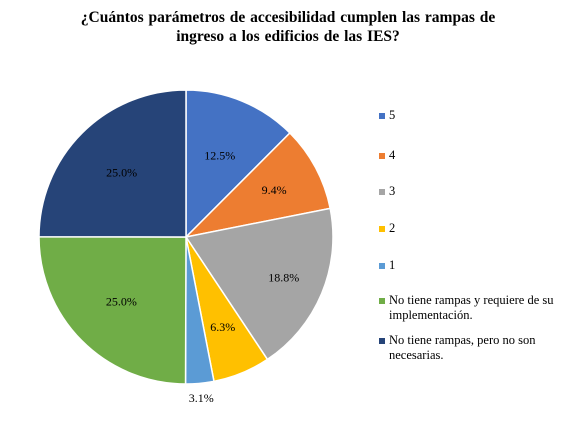  What do you see at coordinates (274, 190) in the screenshot?
I see `data-label-2: 9.4%` at bounding box center [274, 190].